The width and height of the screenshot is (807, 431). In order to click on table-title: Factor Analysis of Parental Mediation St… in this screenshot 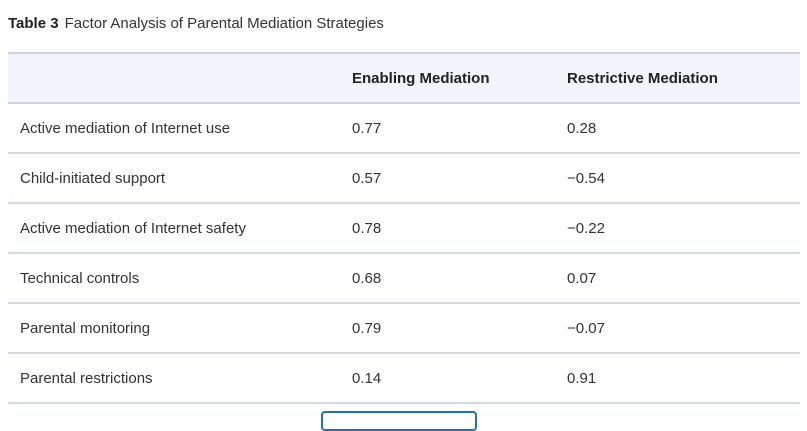, I will do `click(224, 23)`.